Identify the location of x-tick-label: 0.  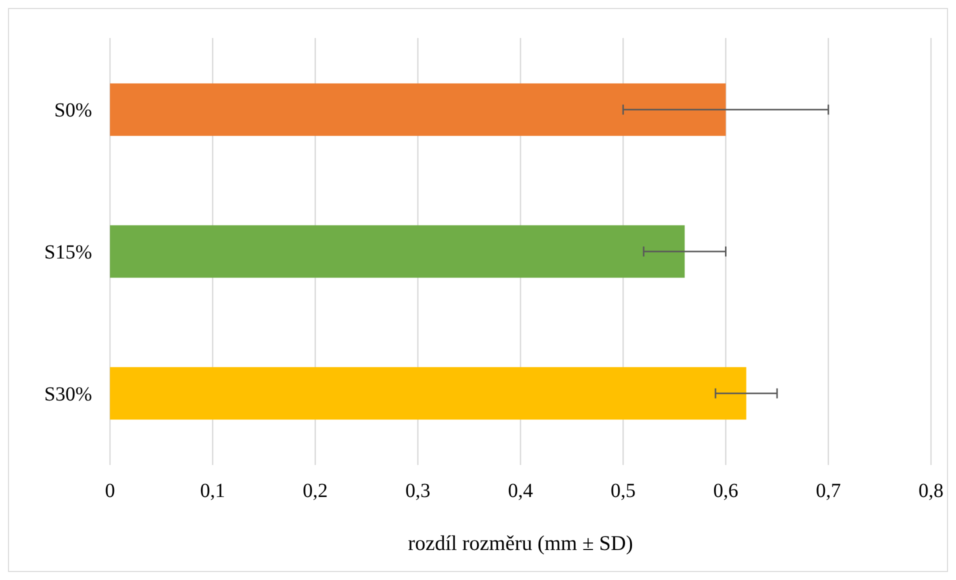
(110, 491).